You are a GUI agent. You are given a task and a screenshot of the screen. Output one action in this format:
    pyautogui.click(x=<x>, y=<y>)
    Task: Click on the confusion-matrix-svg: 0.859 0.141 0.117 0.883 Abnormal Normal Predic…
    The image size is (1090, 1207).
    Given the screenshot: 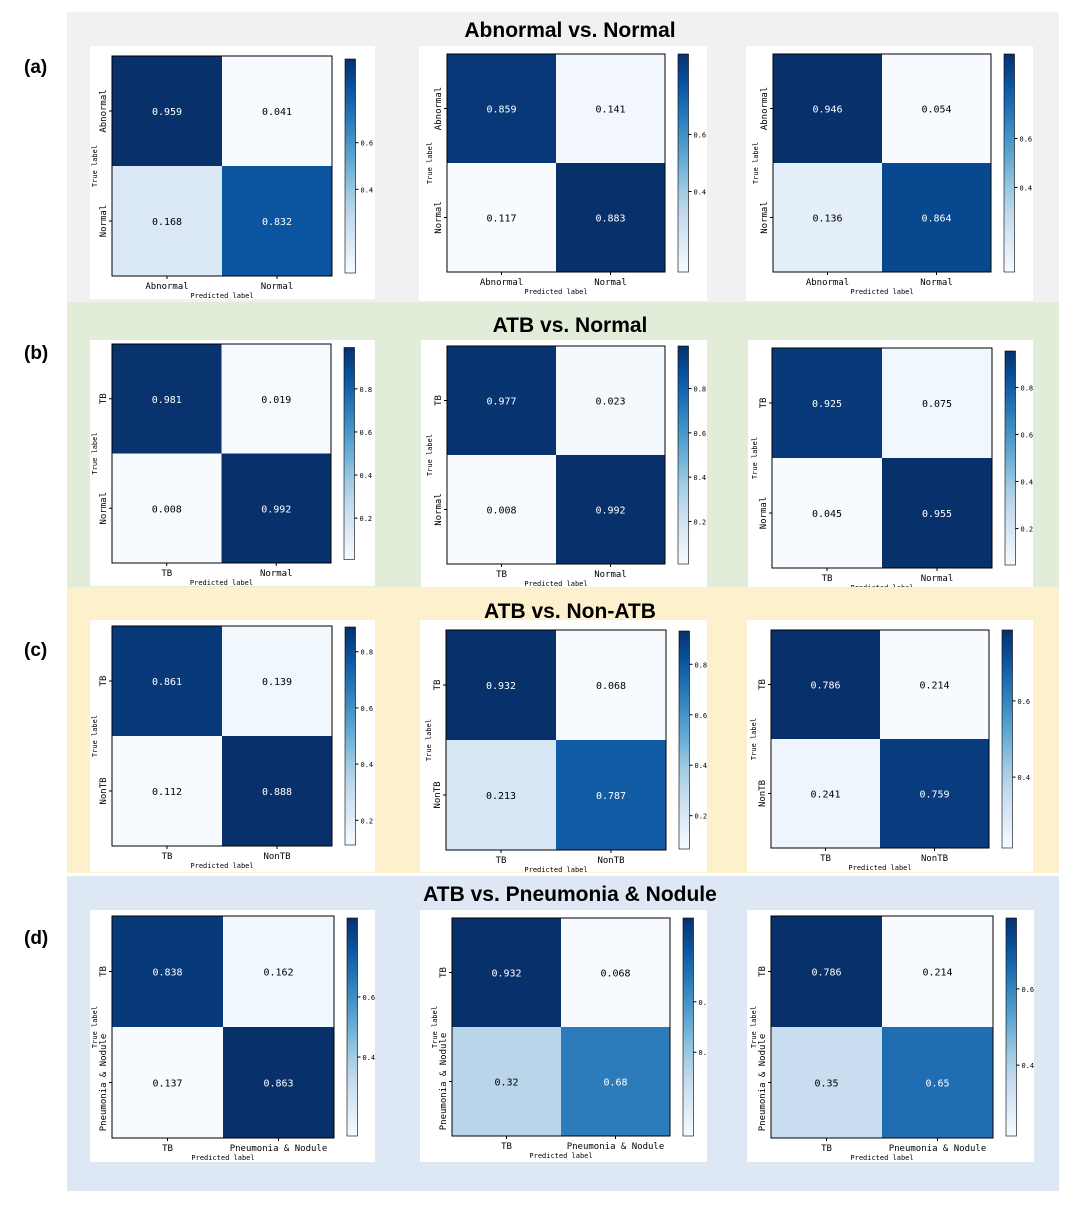 What is the action you would take?
    pyautogui.click(x=566, y=174)
    